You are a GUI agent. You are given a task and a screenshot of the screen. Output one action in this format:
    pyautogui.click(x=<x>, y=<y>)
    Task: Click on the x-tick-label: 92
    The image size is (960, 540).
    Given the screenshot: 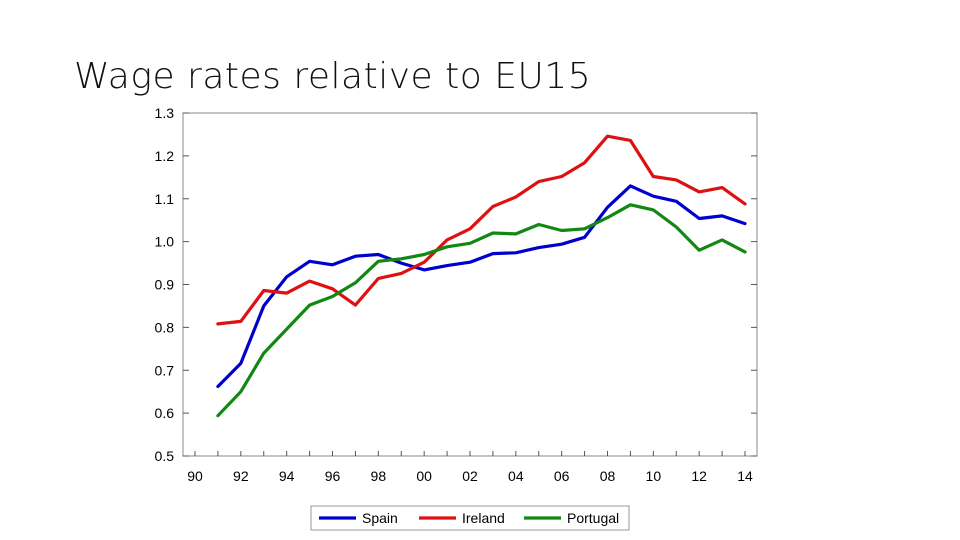 What is the action you would take?
    pyautogui.click(x=241, y=476)
    